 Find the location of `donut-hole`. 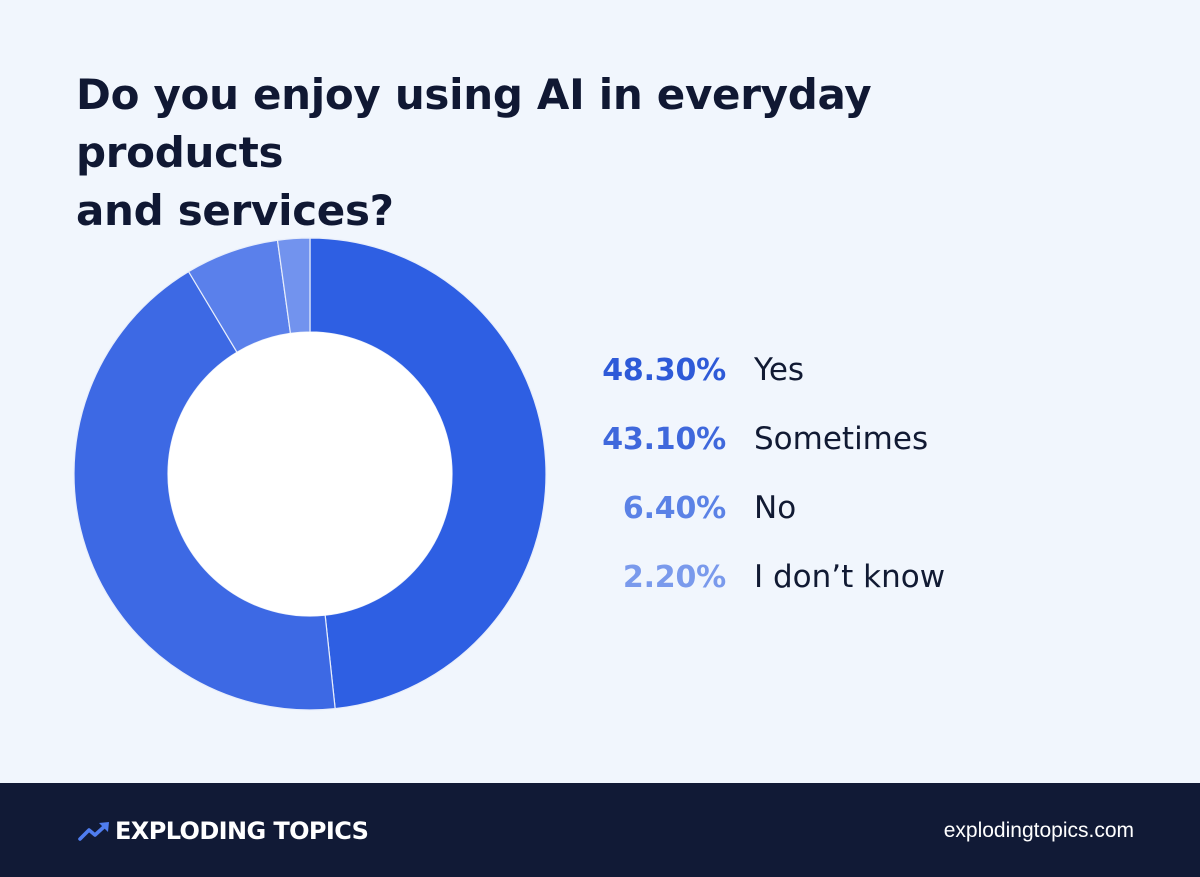

donut-hole is located at coordinates (310, 474).